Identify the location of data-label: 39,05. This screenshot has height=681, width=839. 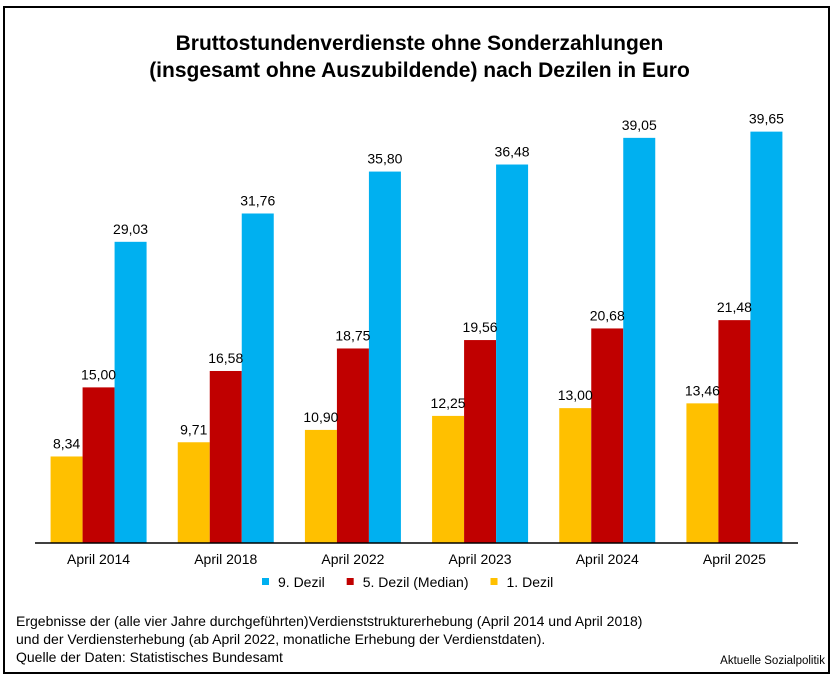
(639, 125).